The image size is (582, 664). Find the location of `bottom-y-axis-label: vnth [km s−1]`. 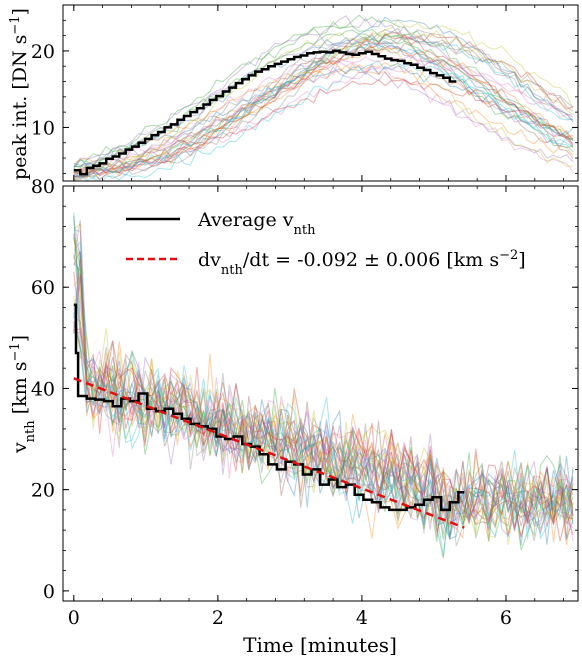

bottom-y-axis-label: vnth [km s−1] is located at coordinates (23, 394).